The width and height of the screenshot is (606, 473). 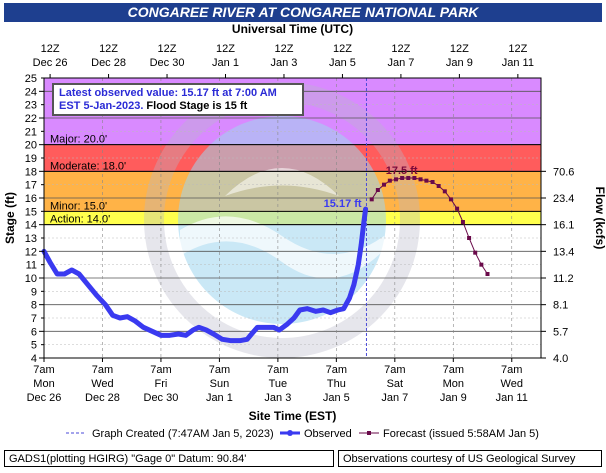 What do you see at coordinates (31, 226) in the screenshot?
I see `y-tick-label: 14` at bounding box center [31, 226].